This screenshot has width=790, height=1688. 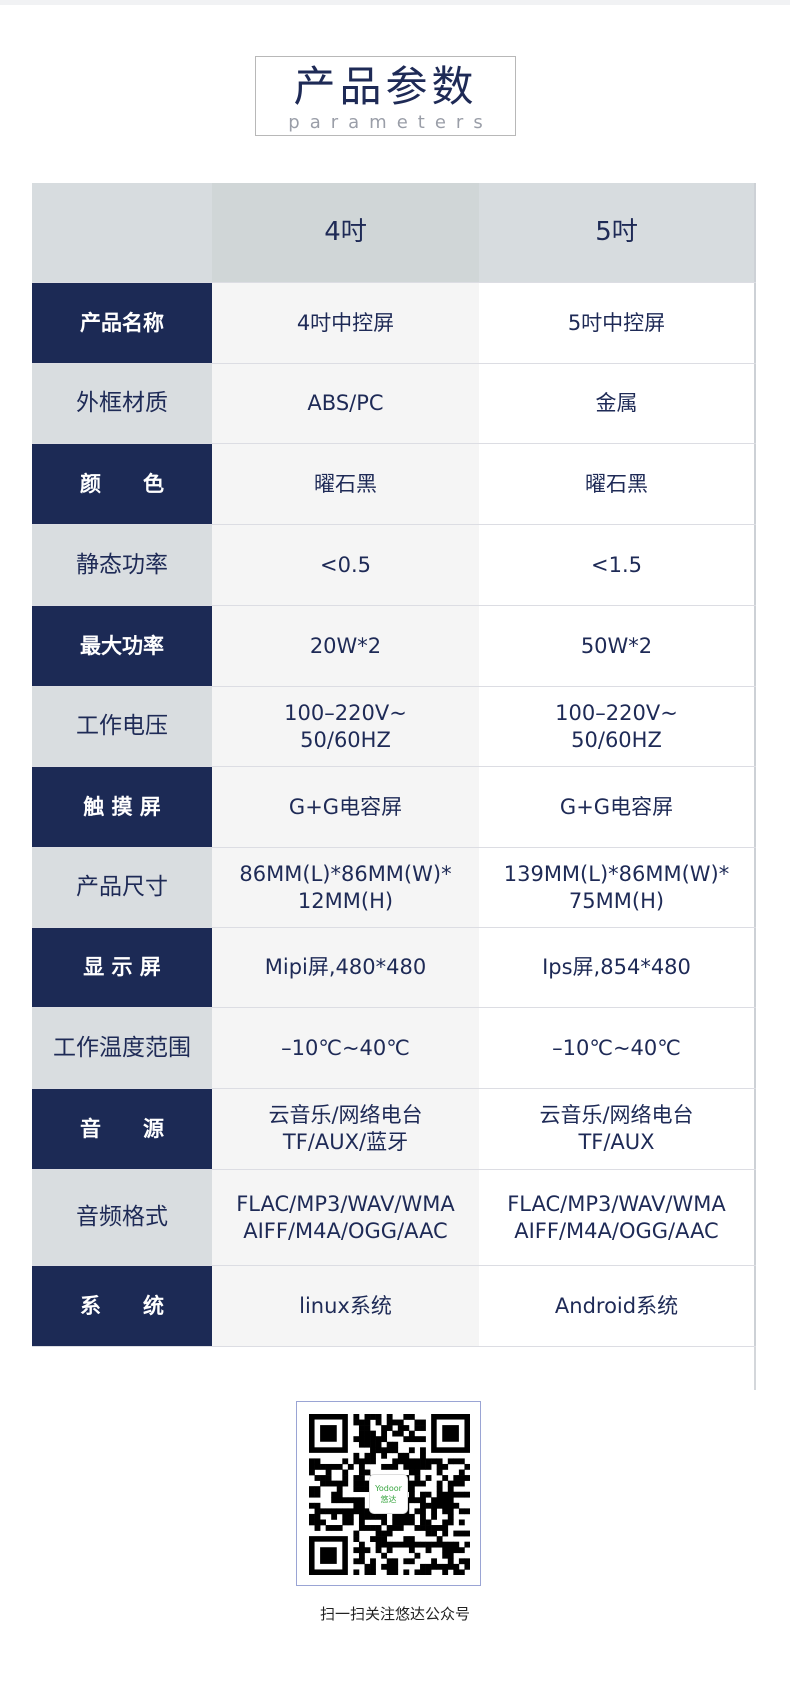 I want to click on table-header-row: 4吋 5吋, so click(x=394, y=233).